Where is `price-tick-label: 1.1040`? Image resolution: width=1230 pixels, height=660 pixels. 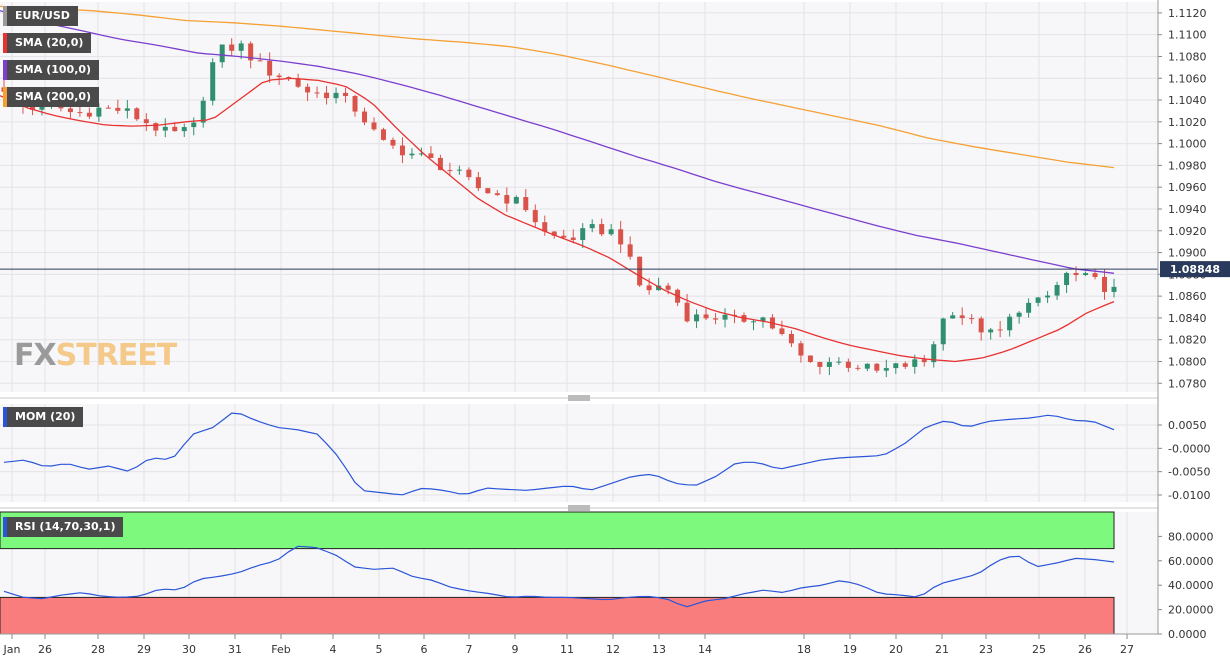
price-tick-label: 1.1040 is located at coordinates (1187, 100).